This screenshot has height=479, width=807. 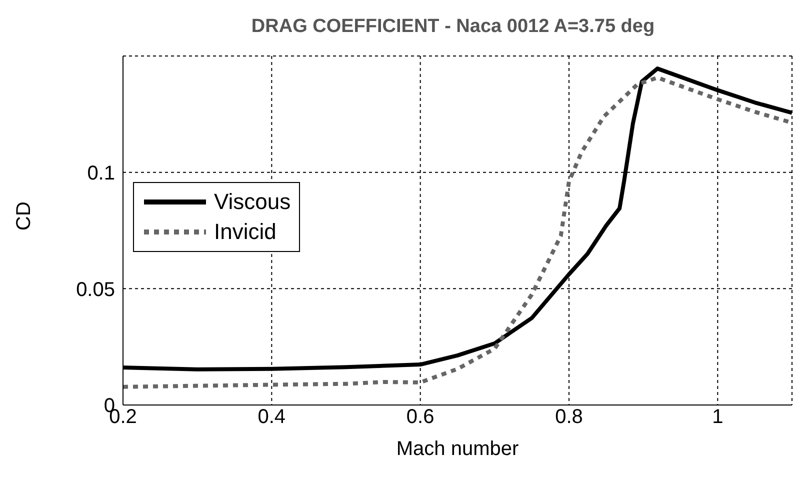 What do you see at coordinates (24, 216) in the screenshot?
I see `y-axis-title: CD` at bounding box center [24, 216].